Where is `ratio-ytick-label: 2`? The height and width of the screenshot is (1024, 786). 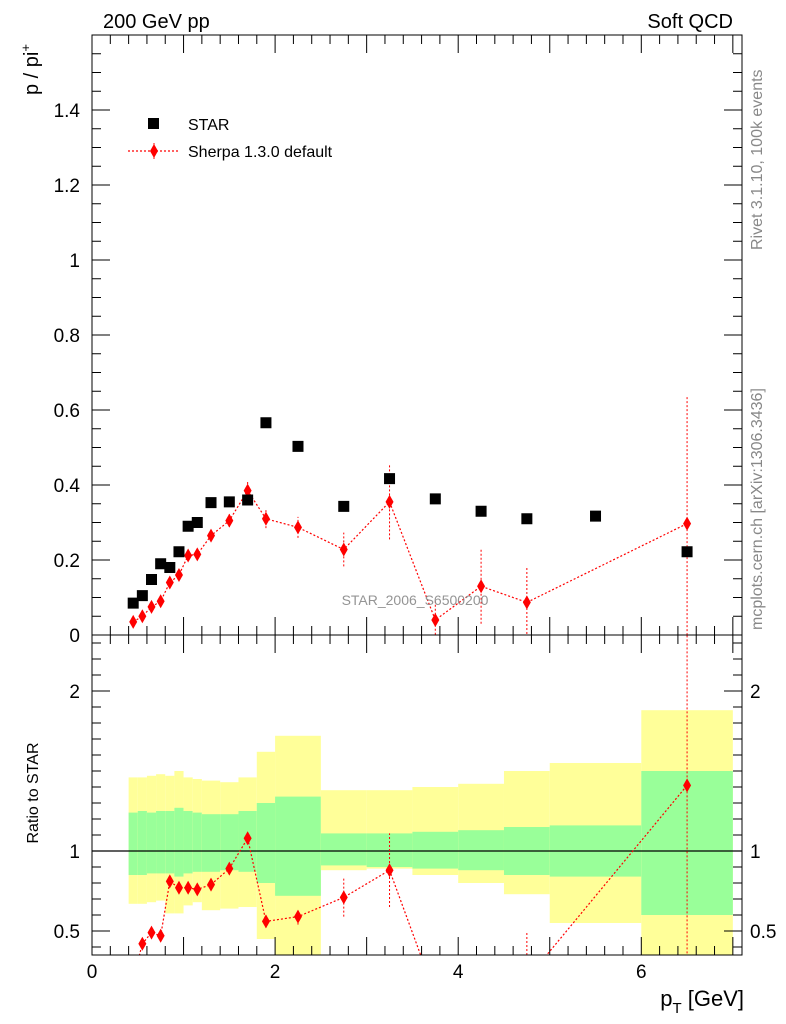 ratio-ytick-label: 2 is located at coordinates (74, 692).